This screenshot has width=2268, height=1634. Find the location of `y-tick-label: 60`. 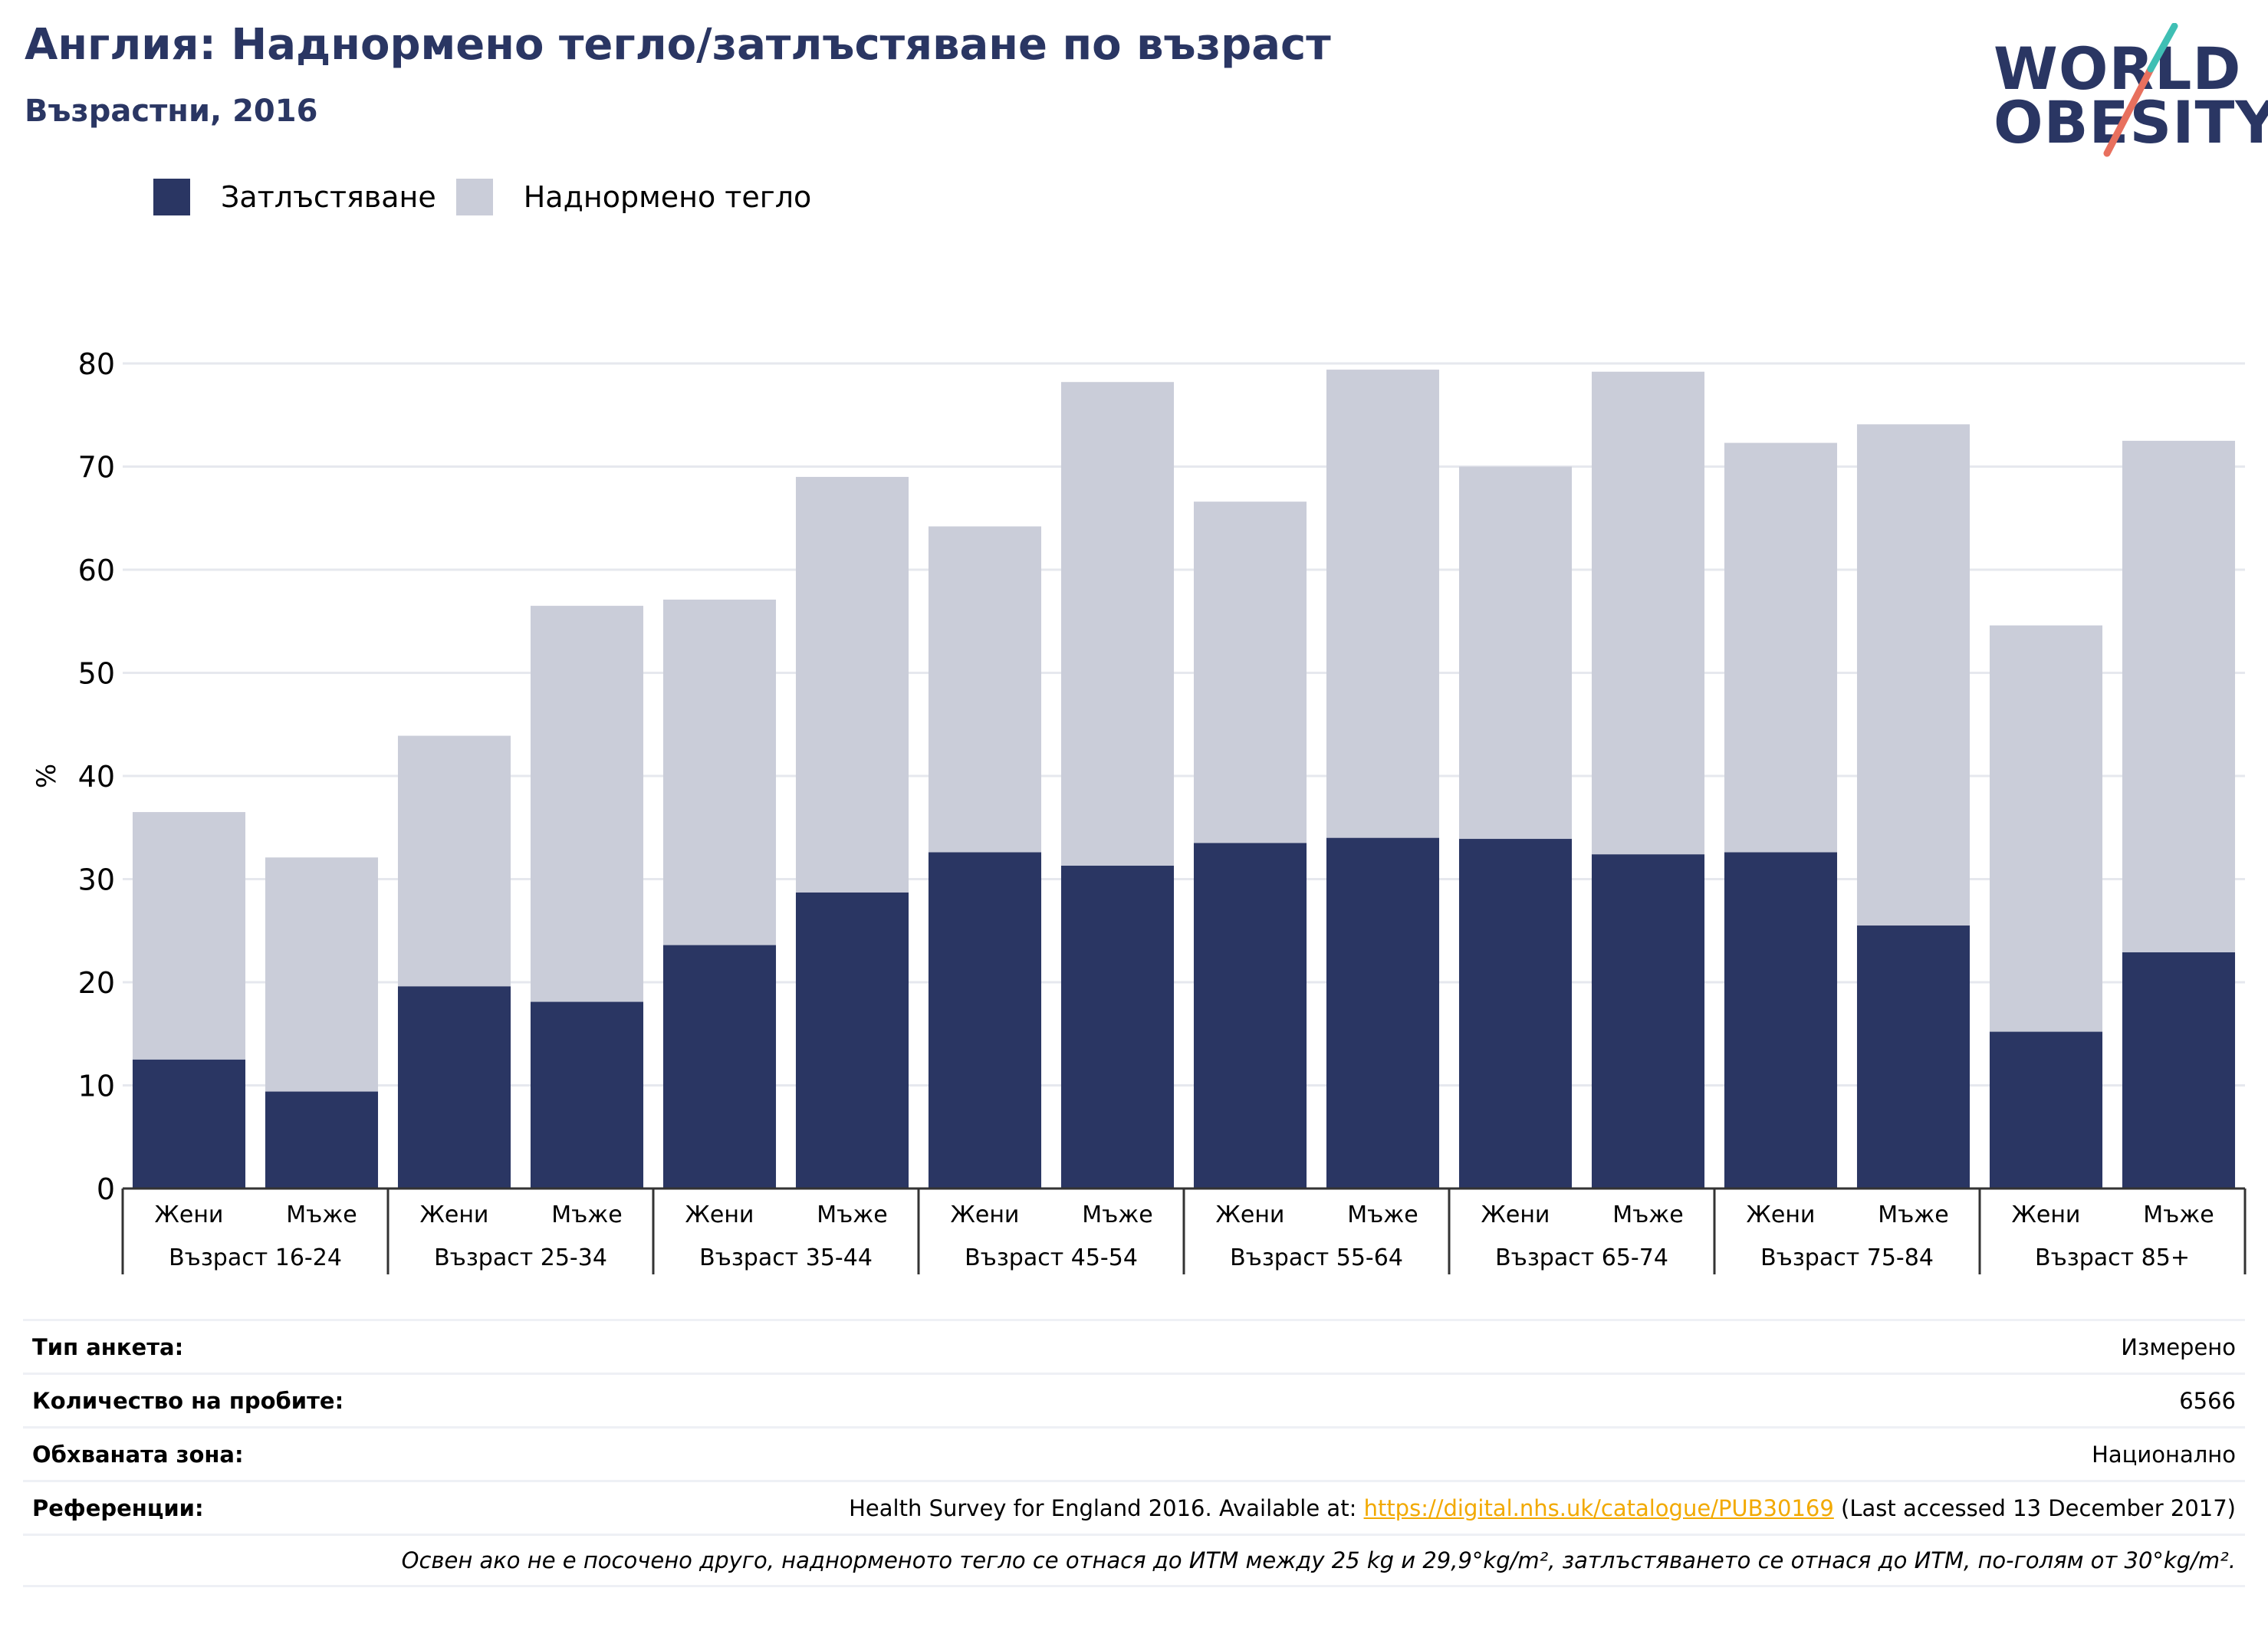

y-tick-label: 60 is located at coordinates (96, 571).